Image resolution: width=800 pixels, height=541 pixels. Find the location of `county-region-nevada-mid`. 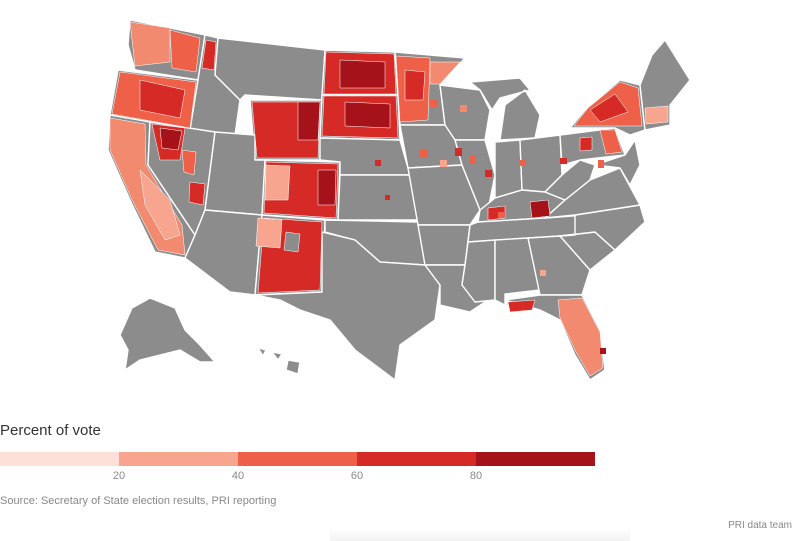

county-region-nevada-mid is located at coordinates (189, 162).